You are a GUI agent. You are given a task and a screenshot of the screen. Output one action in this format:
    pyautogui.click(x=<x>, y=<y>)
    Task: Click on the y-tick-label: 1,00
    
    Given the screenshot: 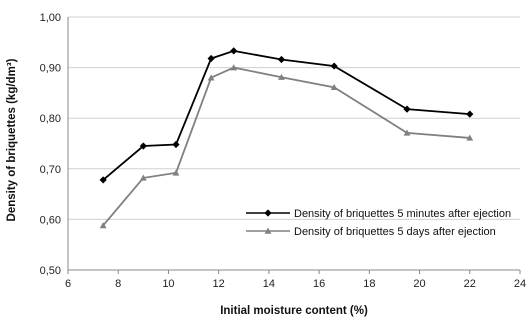 What is the action you would take?
    pyautogui.click(x=50, y=18)
    